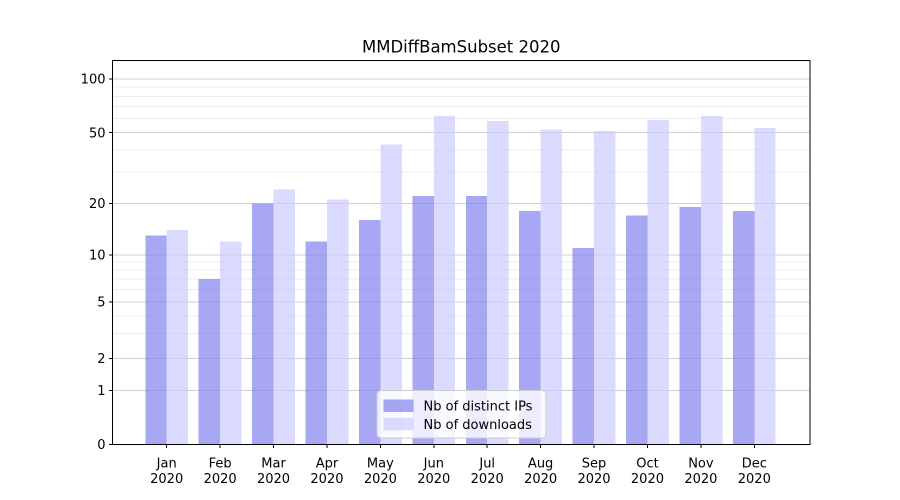 The height and width of the screenshot is (500, 900). I want to click on x-tick-label-year-sep: 2020, so click(593, 479).